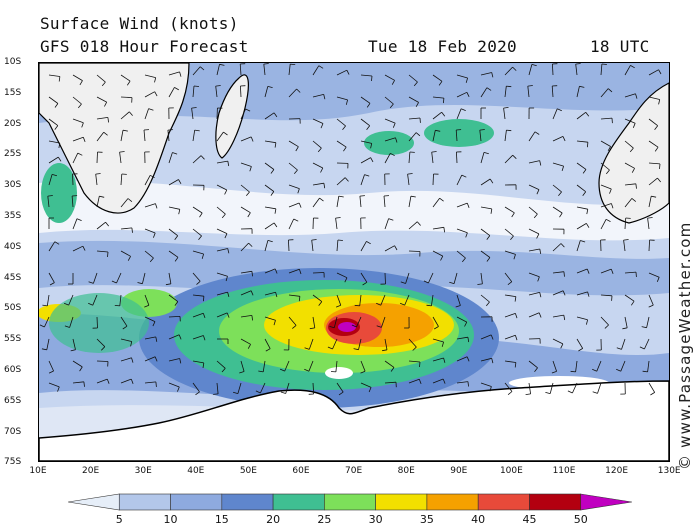  Describe the element at coordinates (324, 519) in the screenshot. I see `scale-label: 25` at that location.